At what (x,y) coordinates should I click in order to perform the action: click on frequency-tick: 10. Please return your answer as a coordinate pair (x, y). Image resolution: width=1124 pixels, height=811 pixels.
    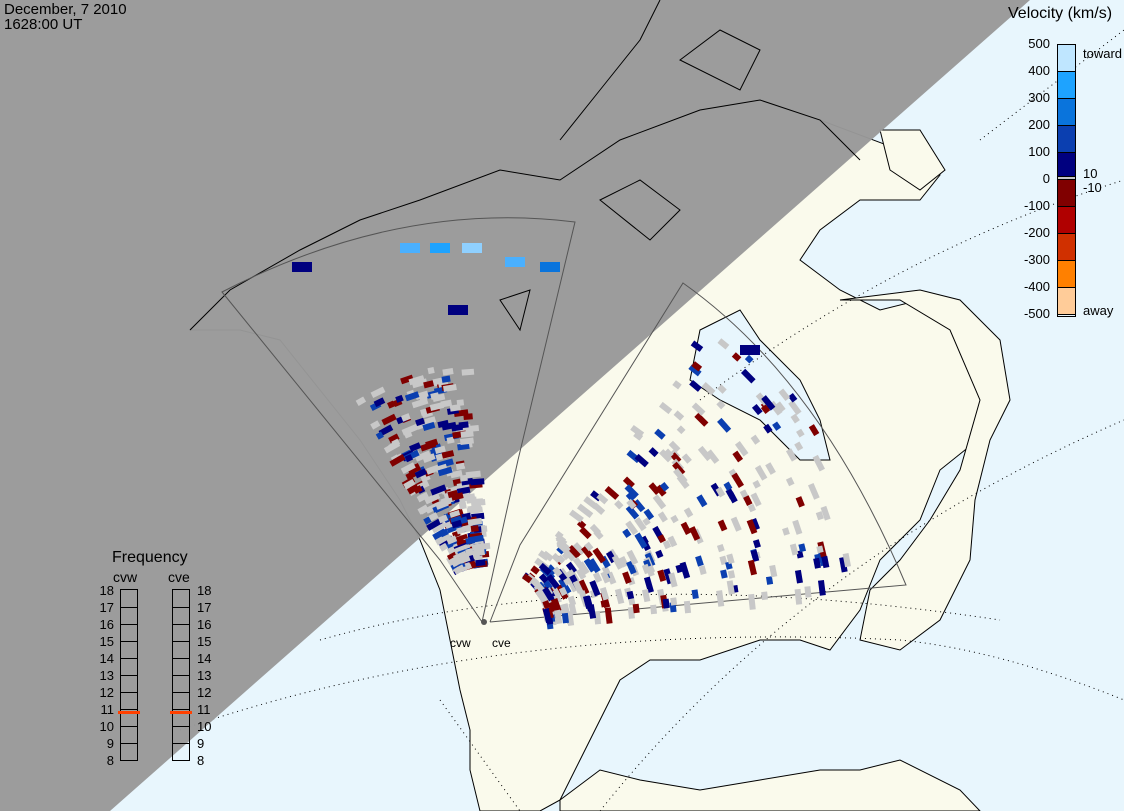
    Looking at the image, I should click on (204, 726).